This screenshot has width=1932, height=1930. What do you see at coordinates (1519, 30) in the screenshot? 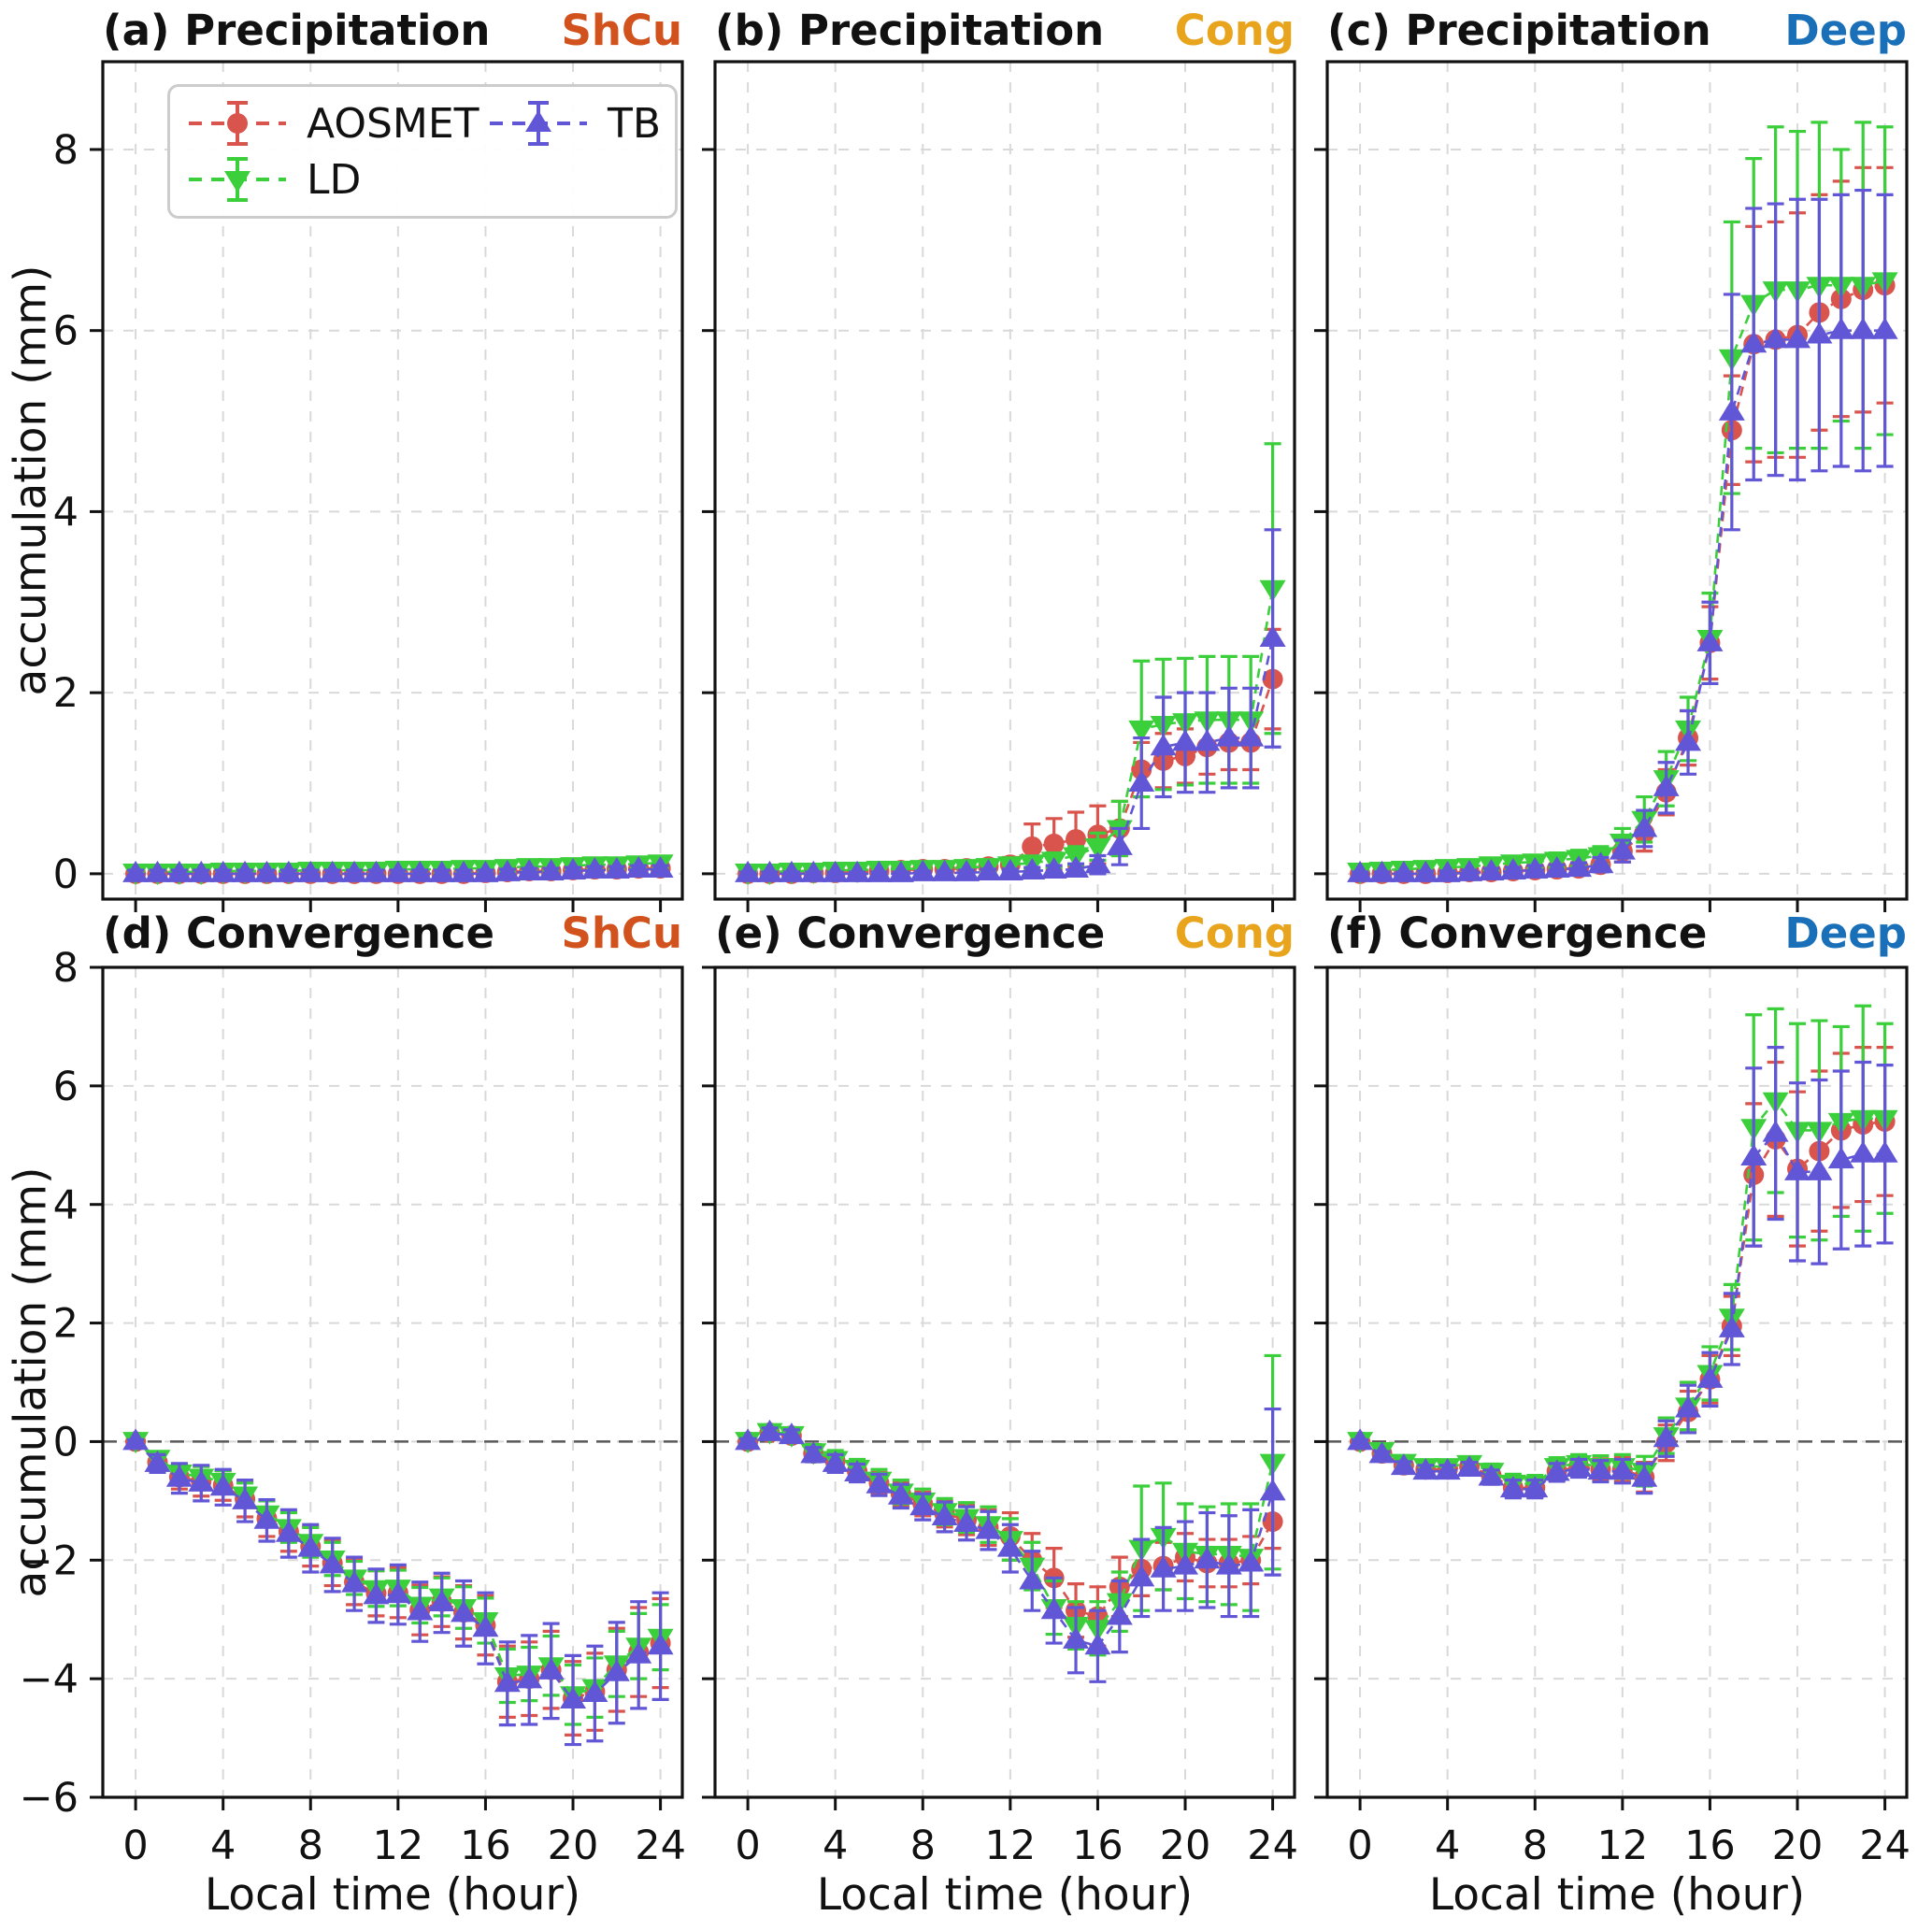
I see `panel-c-title-text: (c) Precipitation` at bounding box center [1519, 30].